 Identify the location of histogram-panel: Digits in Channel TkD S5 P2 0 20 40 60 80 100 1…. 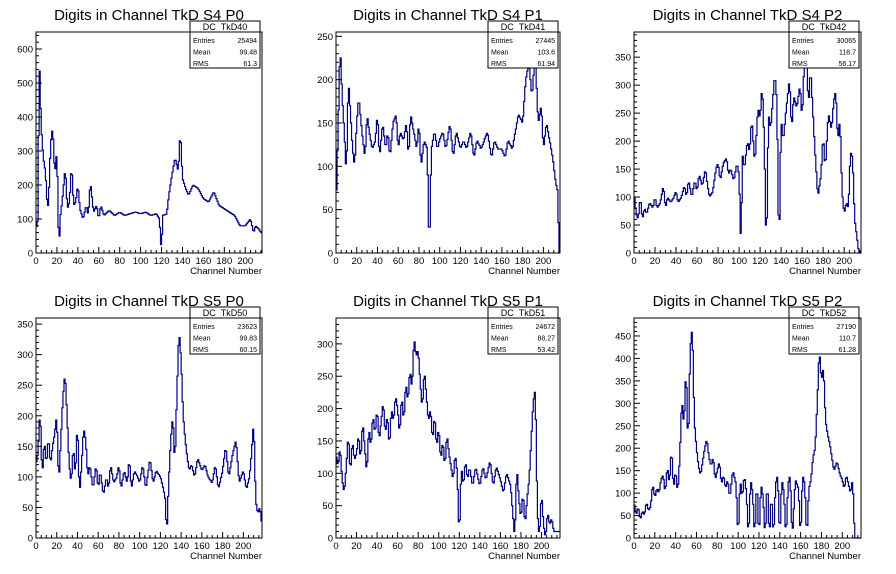
(738, 427).